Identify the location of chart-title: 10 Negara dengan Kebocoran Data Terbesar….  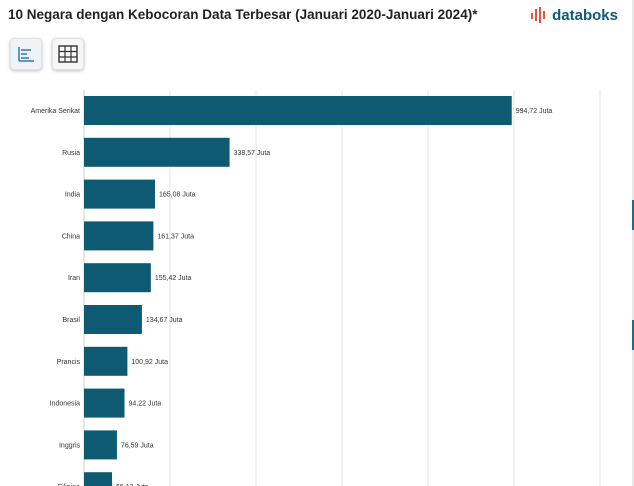
(243, 14).